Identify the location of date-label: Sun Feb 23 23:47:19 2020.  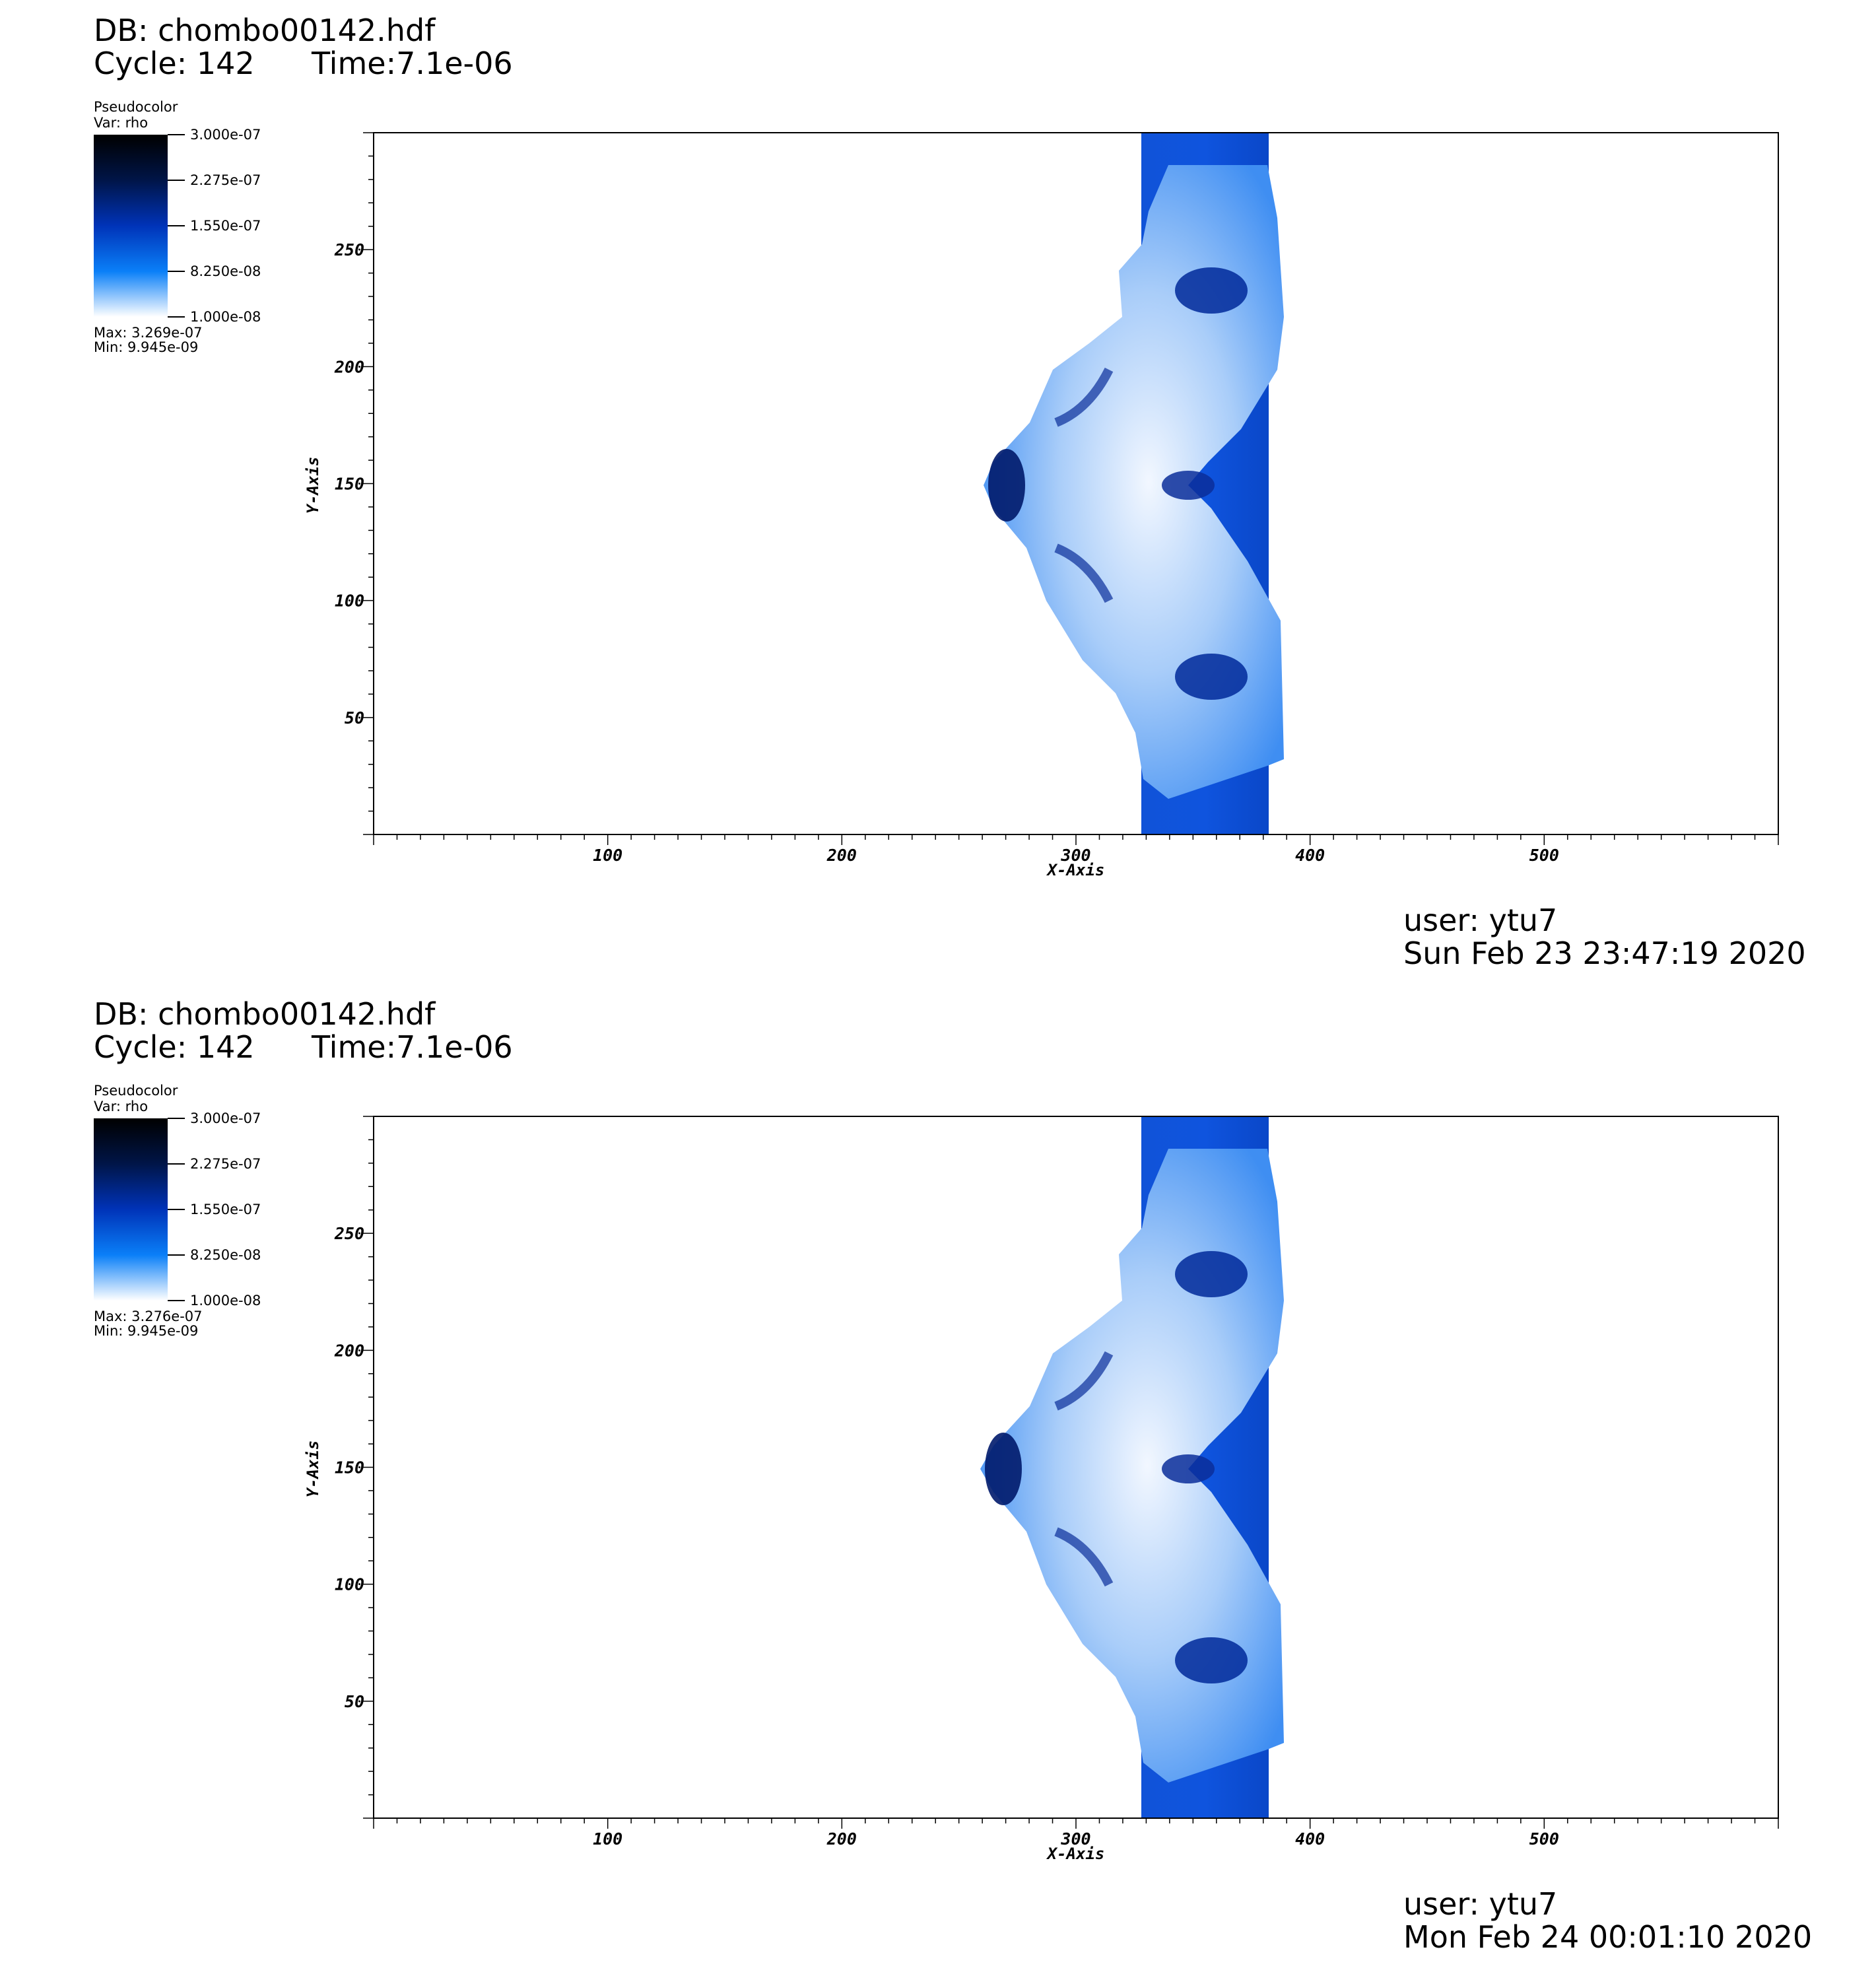
(1605, 953).